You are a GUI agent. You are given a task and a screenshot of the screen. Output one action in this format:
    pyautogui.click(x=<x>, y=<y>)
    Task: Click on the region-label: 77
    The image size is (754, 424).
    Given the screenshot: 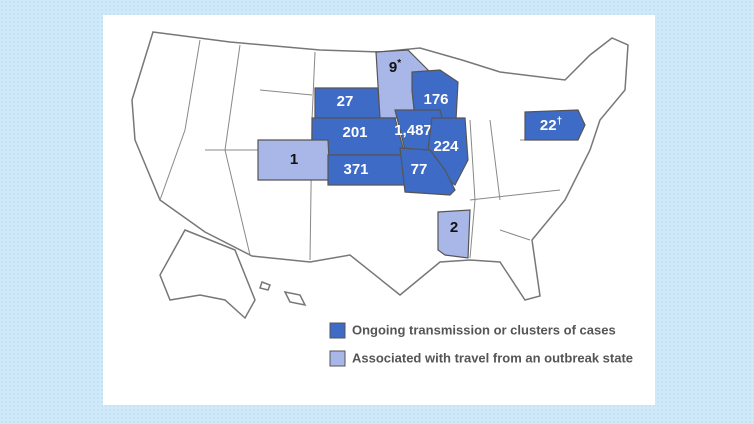 What is the action you would take?
    pyautogui.click(x=419, y=169)
    